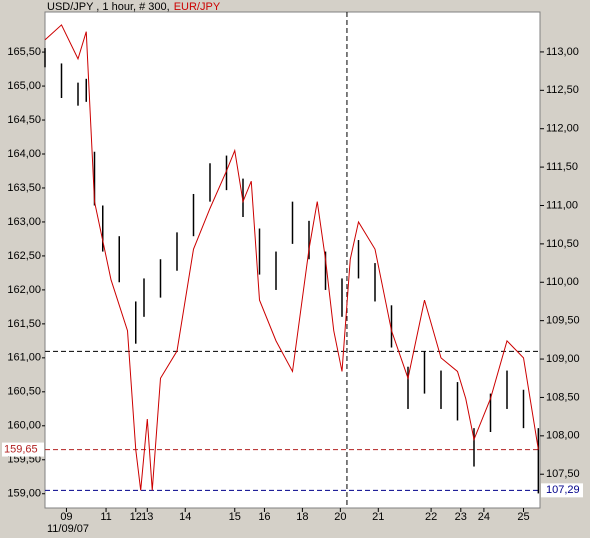 This screenshot has height=538, width=590. I want to click on y-tick-label: 160,00, so click(24, 426).